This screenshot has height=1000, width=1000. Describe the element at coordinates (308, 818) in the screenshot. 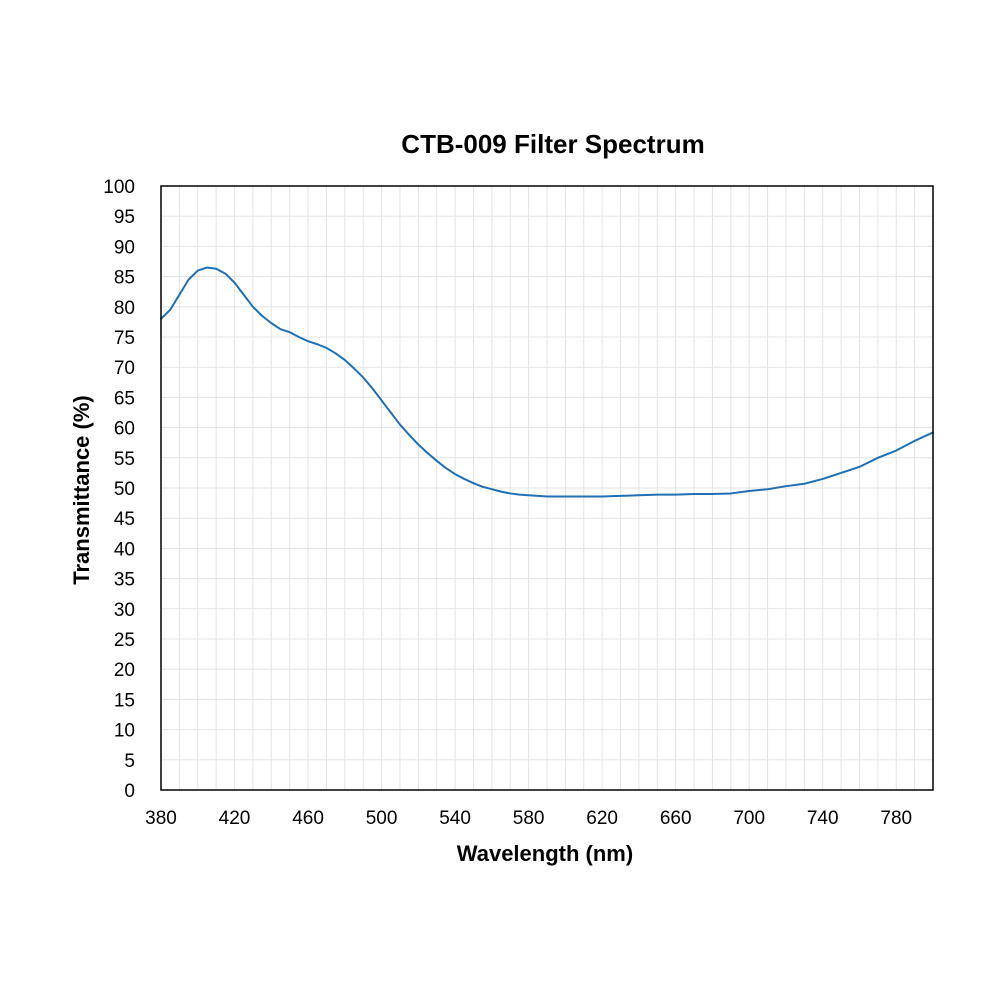

I see `x-tick-label: 460` at that location.